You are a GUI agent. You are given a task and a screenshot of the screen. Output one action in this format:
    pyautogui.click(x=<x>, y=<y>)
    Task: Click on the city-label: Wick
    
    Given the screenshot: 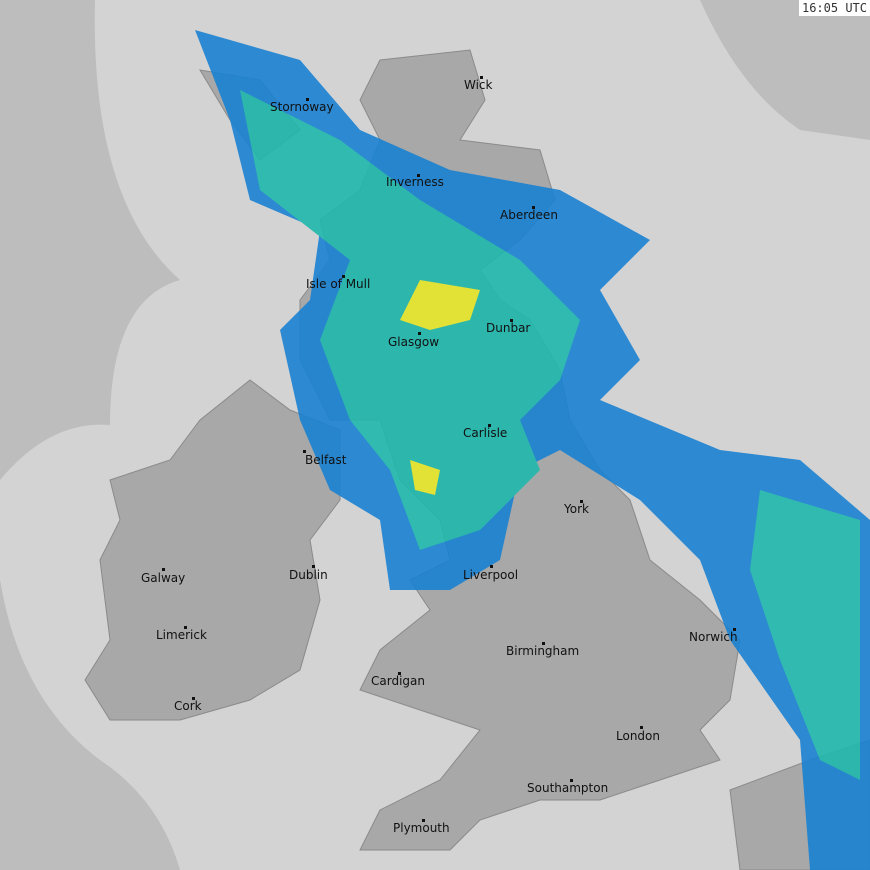 What is the action you would take?
    pyautogui.click(x=478, y=85)
    